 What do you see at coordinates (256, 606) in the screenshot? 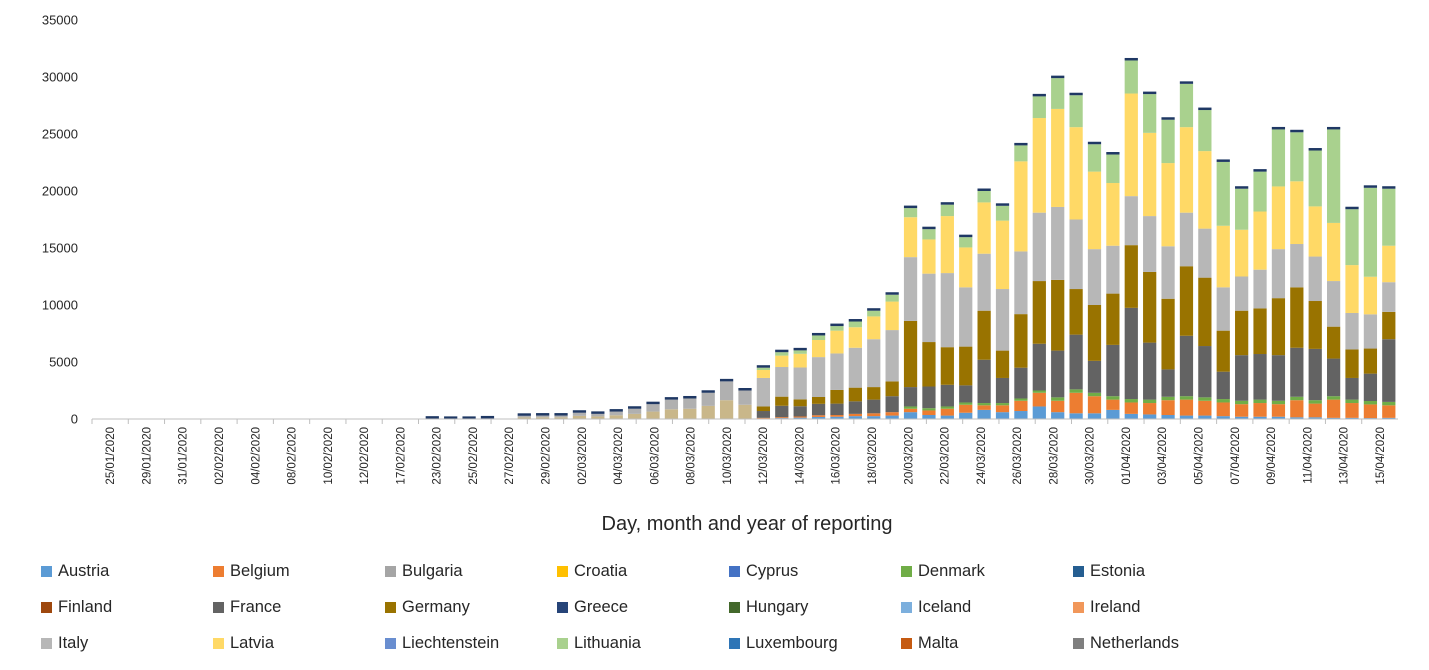
I see `legend-label: France` at bounding box center [256, 606].